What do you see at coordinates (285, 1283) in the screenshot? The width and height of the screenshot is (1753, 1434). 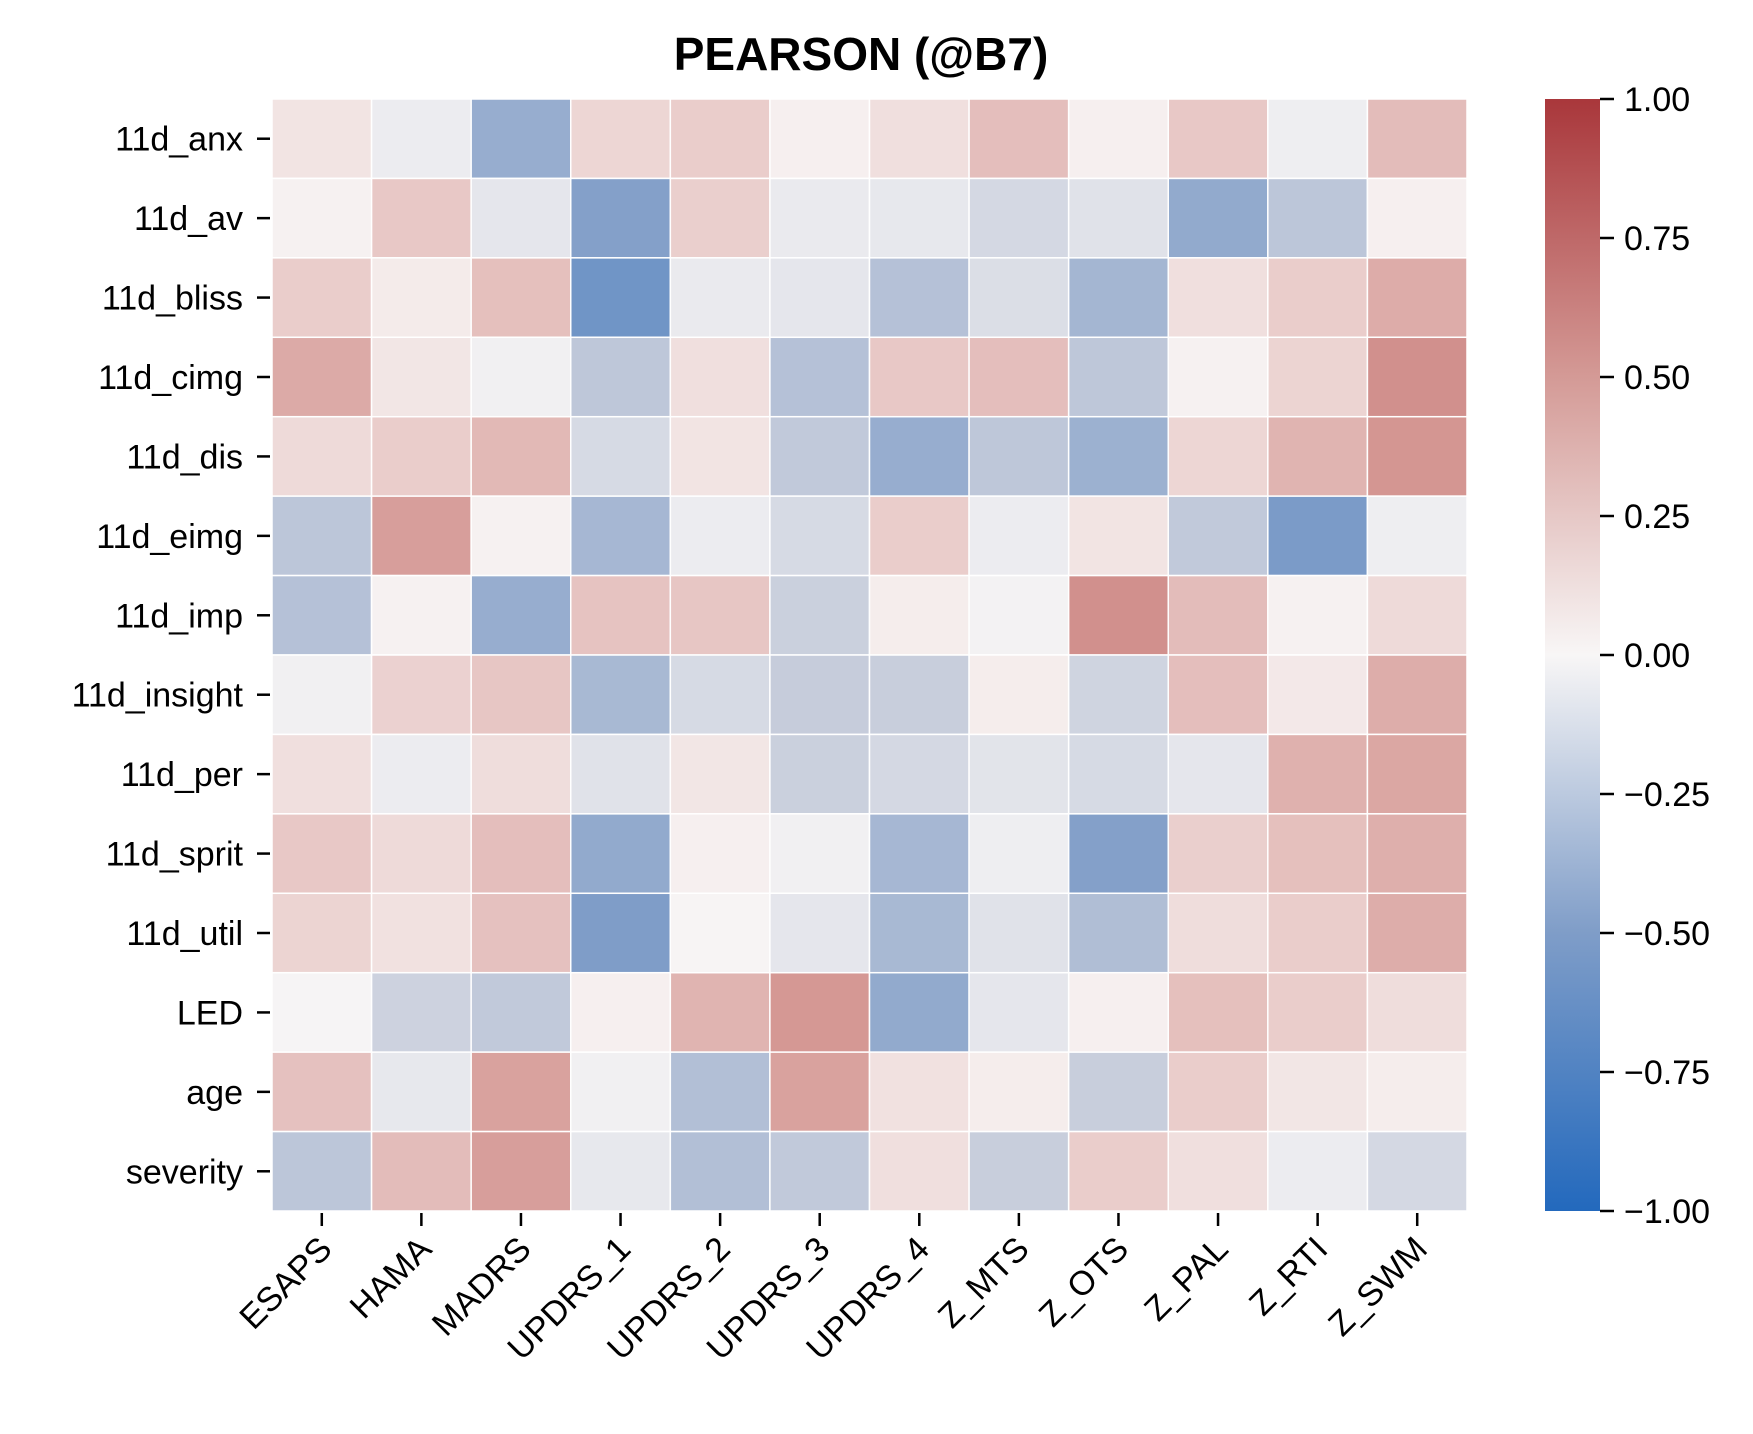 I see `column-tick-label: ESAPS` at bounding box center [285, 1283].